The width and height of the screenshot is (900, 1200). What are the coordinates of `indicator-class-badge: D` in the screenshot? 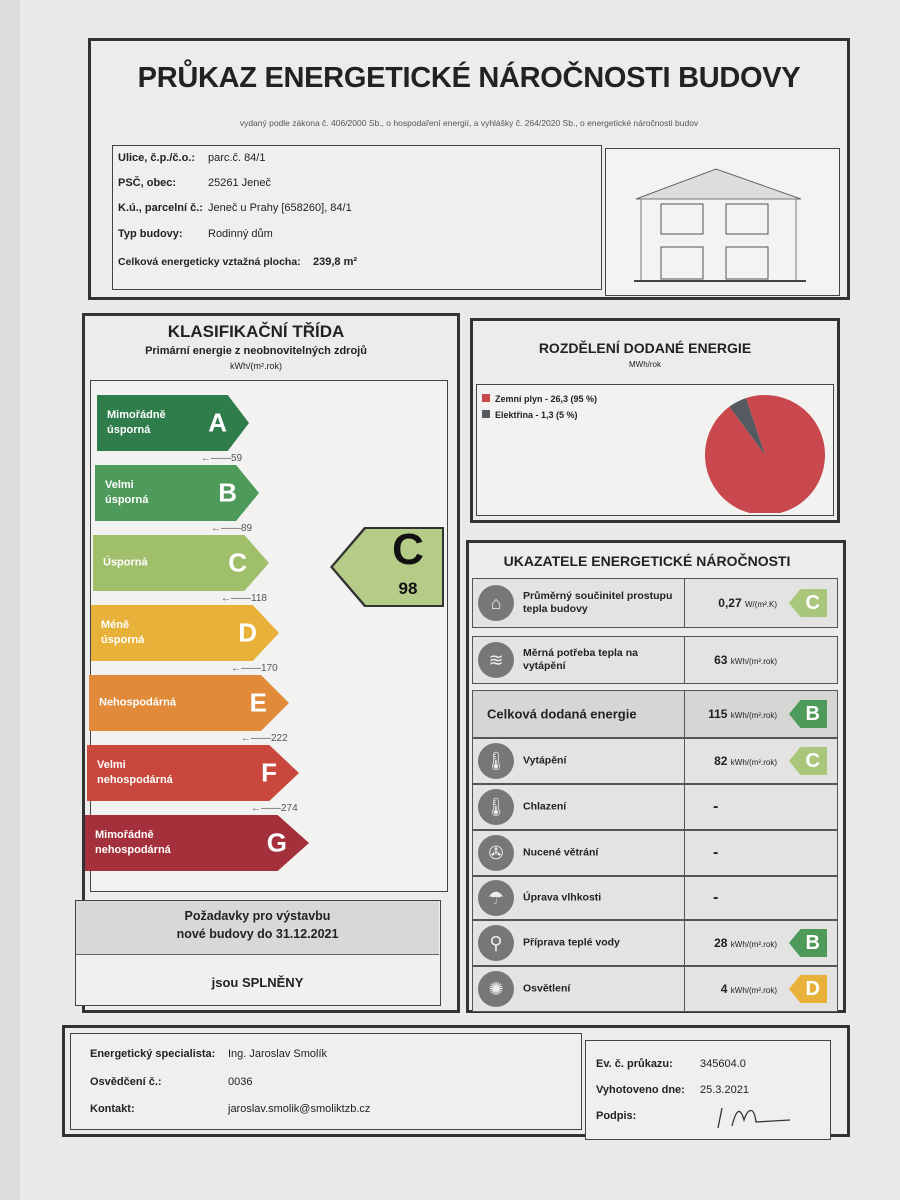 It's located at (808, 989).